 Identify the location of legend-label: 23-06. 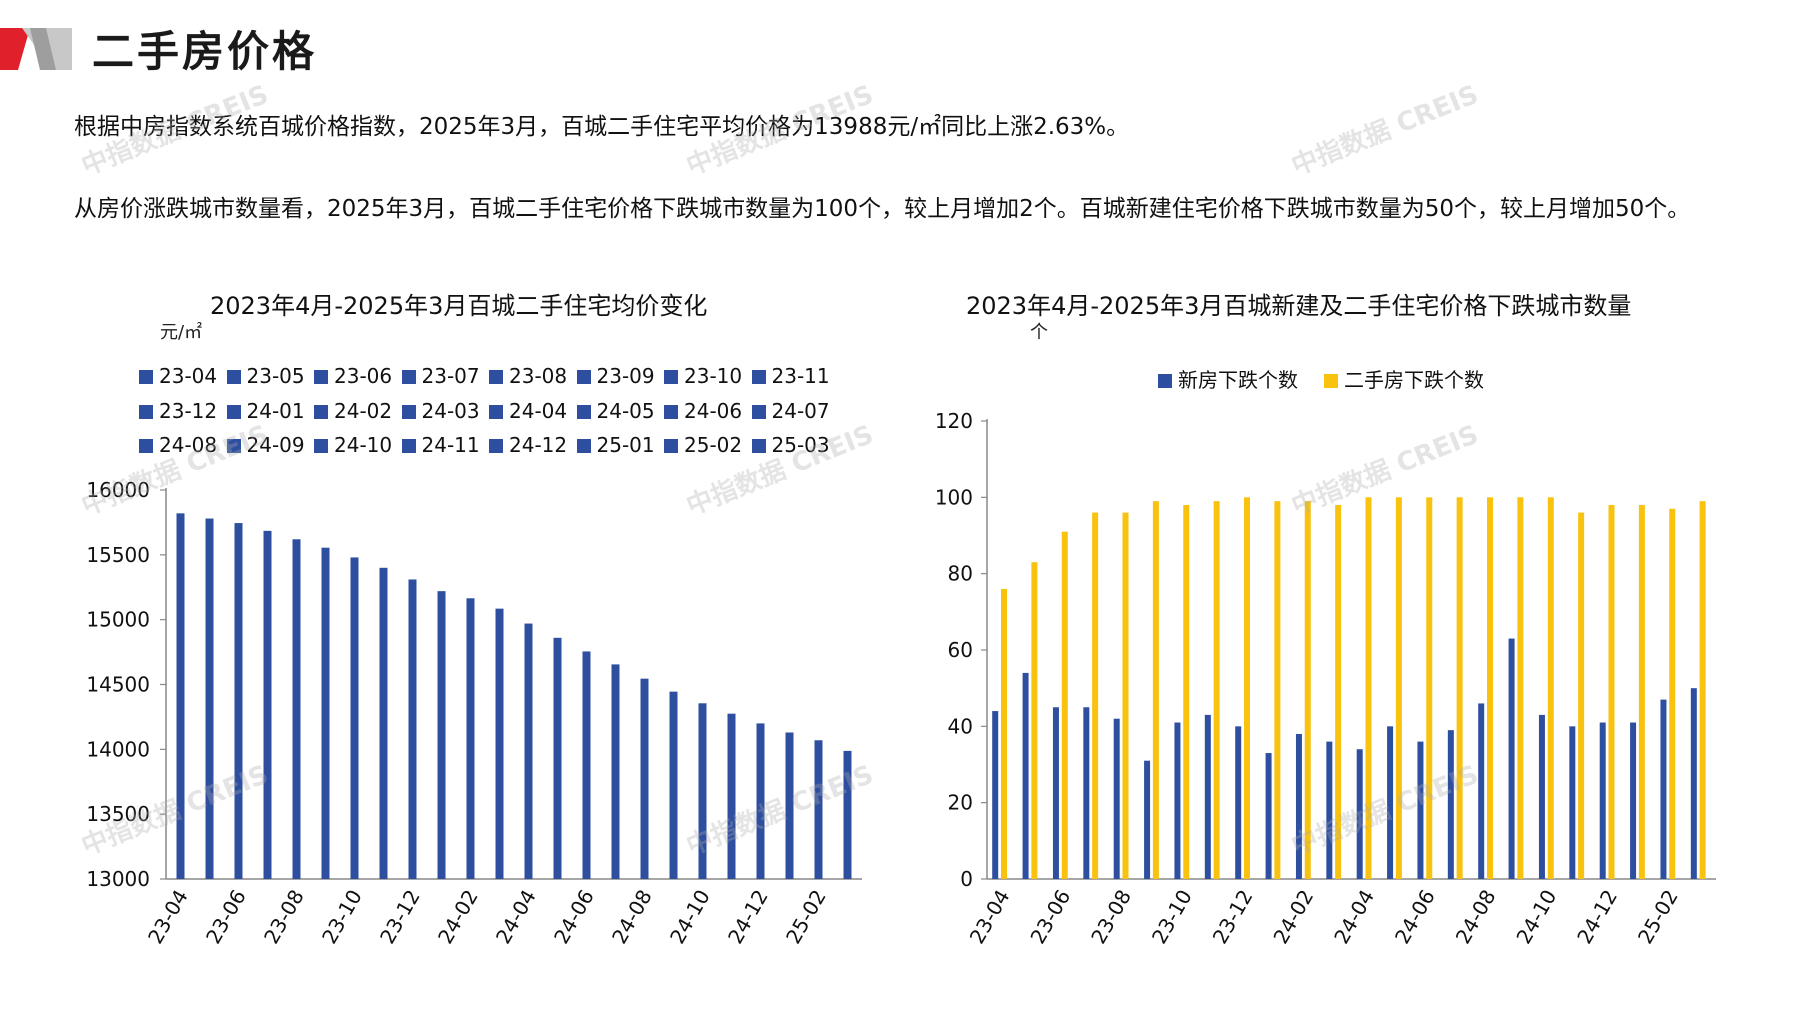
(363, 376).